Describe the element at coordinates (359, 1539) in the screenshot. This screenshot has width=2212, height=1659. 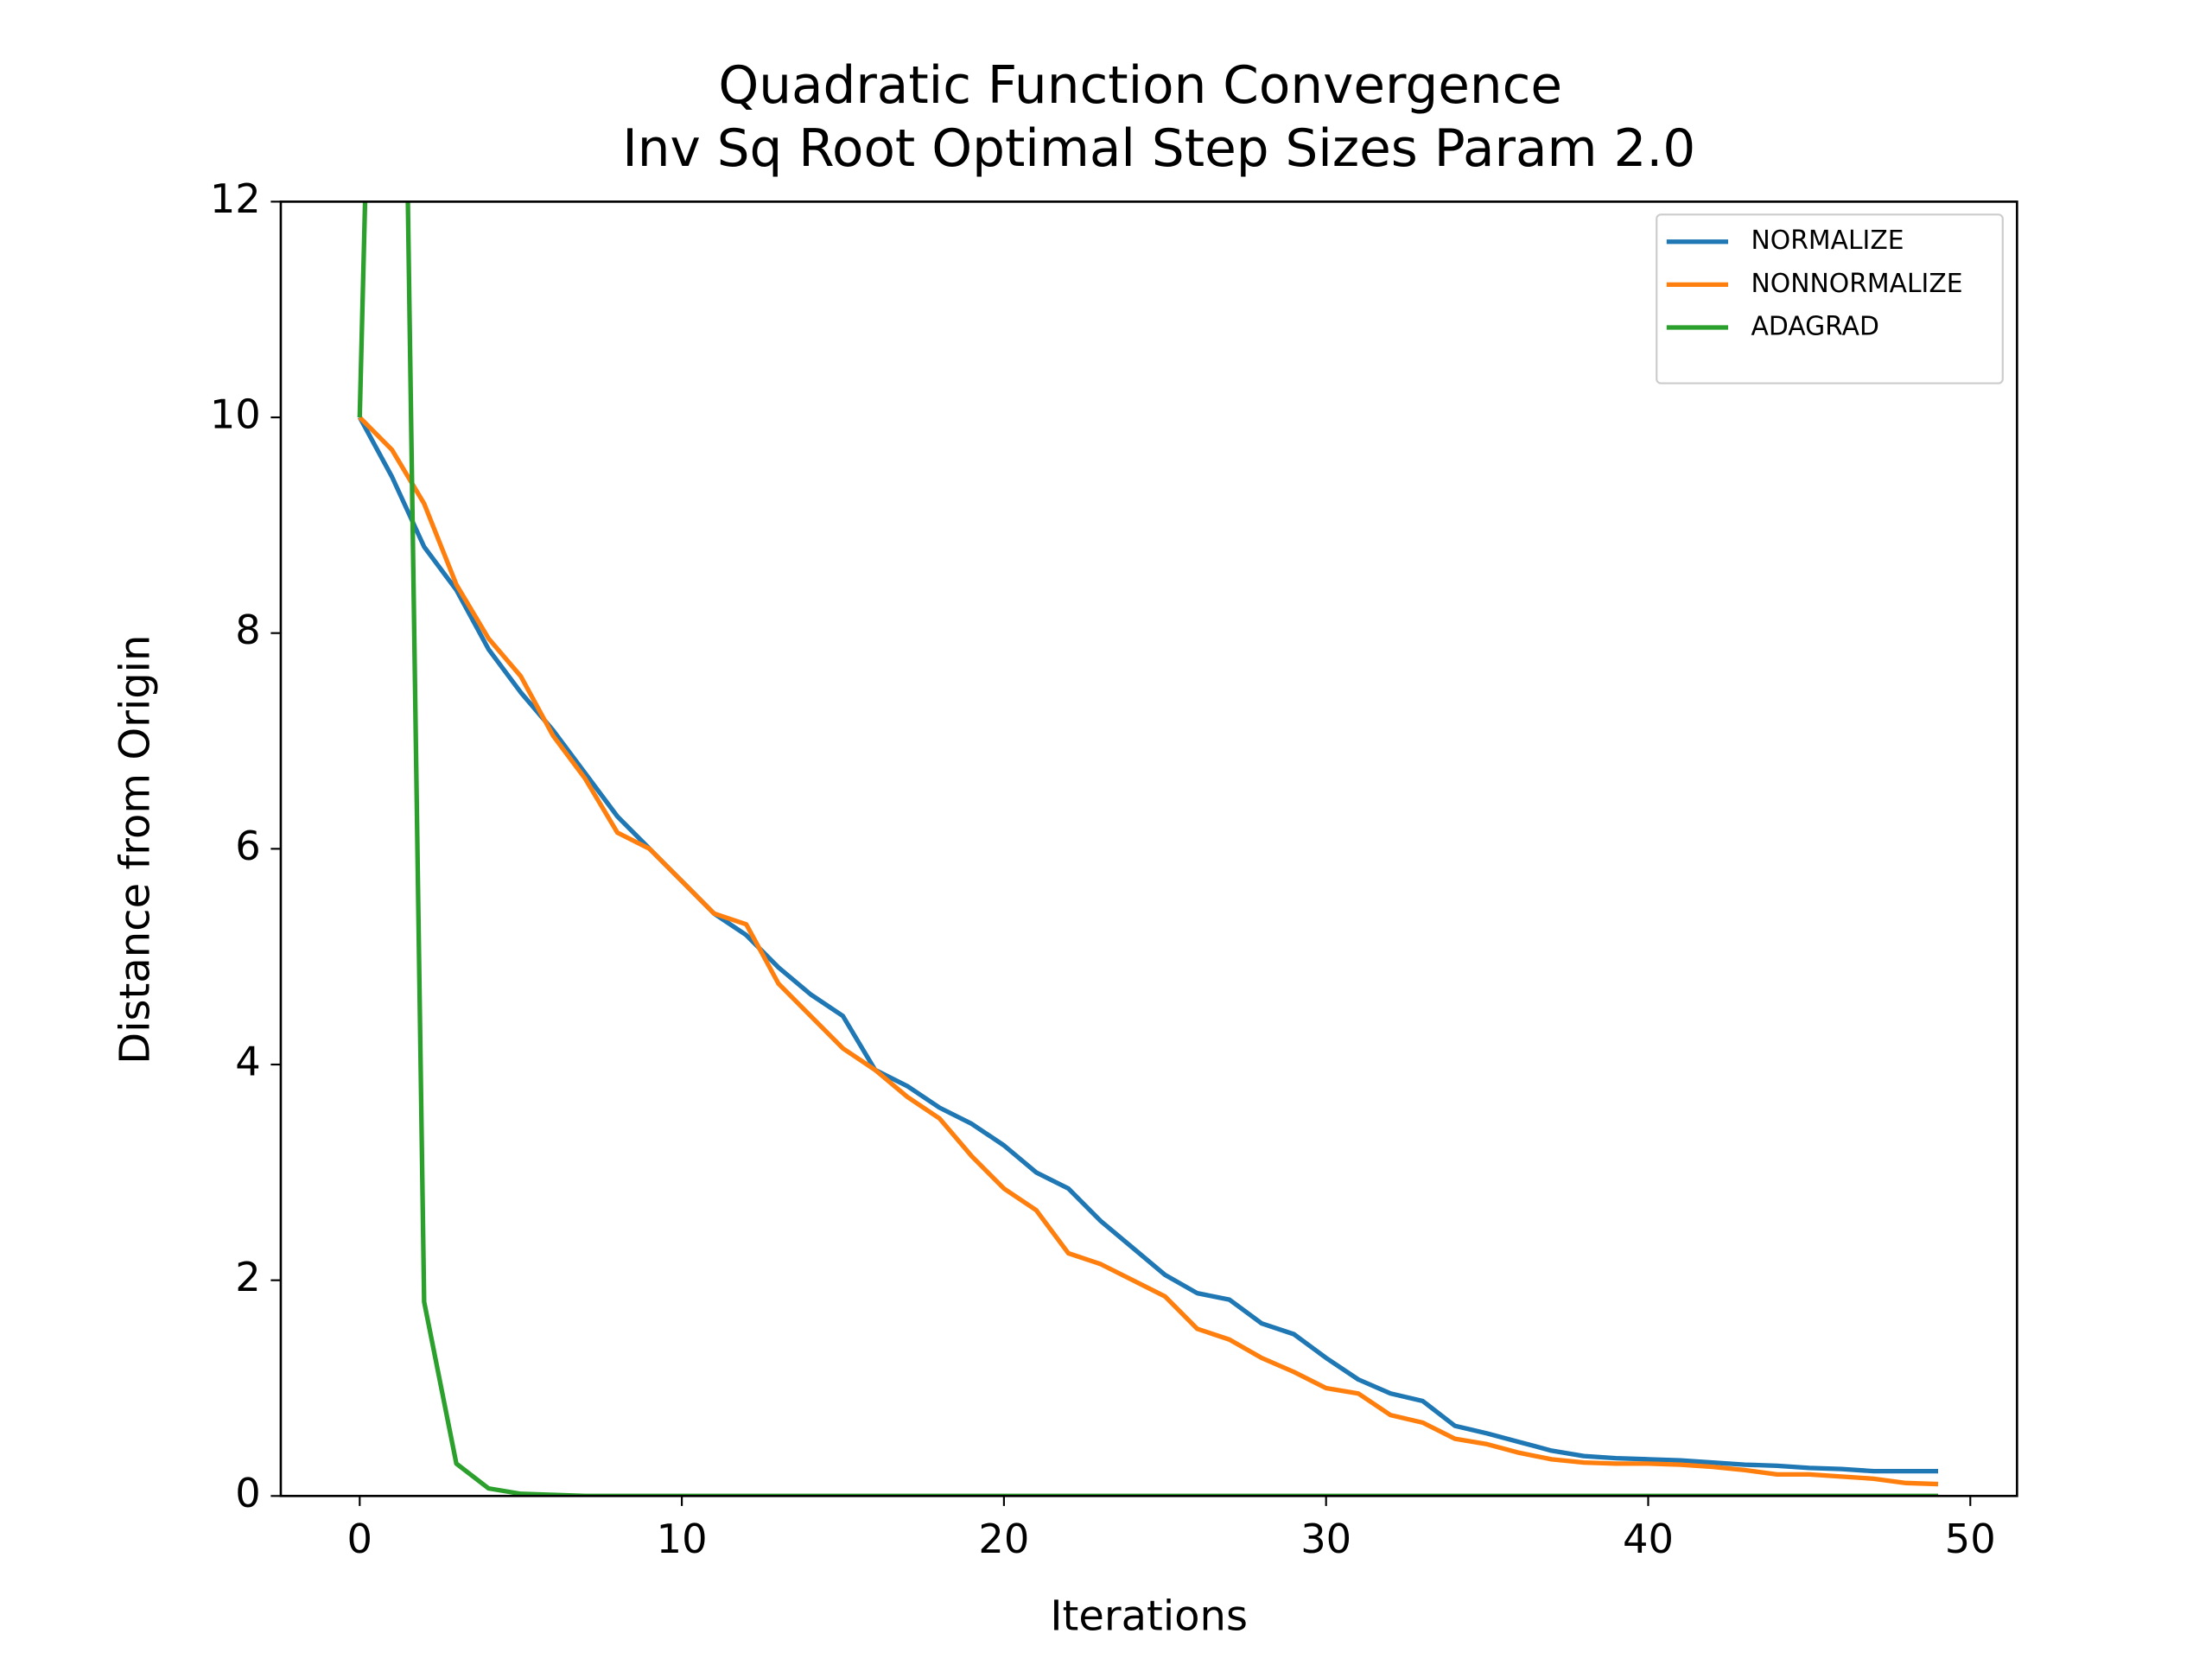
I see `x-tick-label: 0` at that location.